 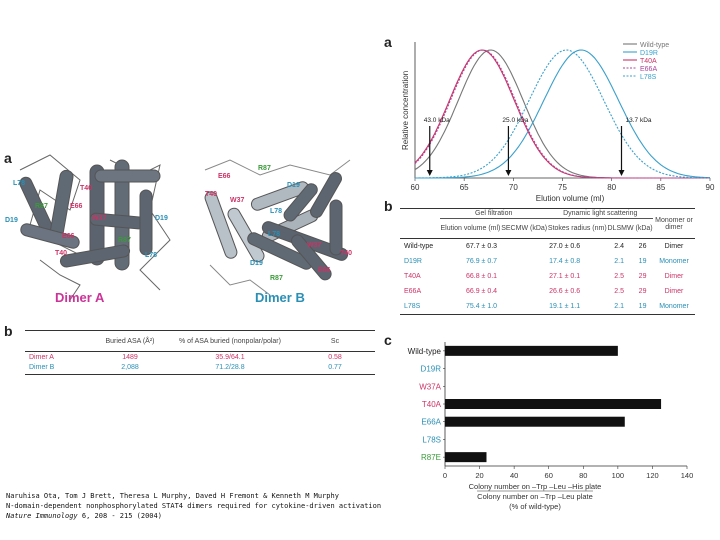 What do you see at coordinates (42, 516) in the screenshot?
I see `citation-journal: Nature Immunology` at bounding box center [42, 516].